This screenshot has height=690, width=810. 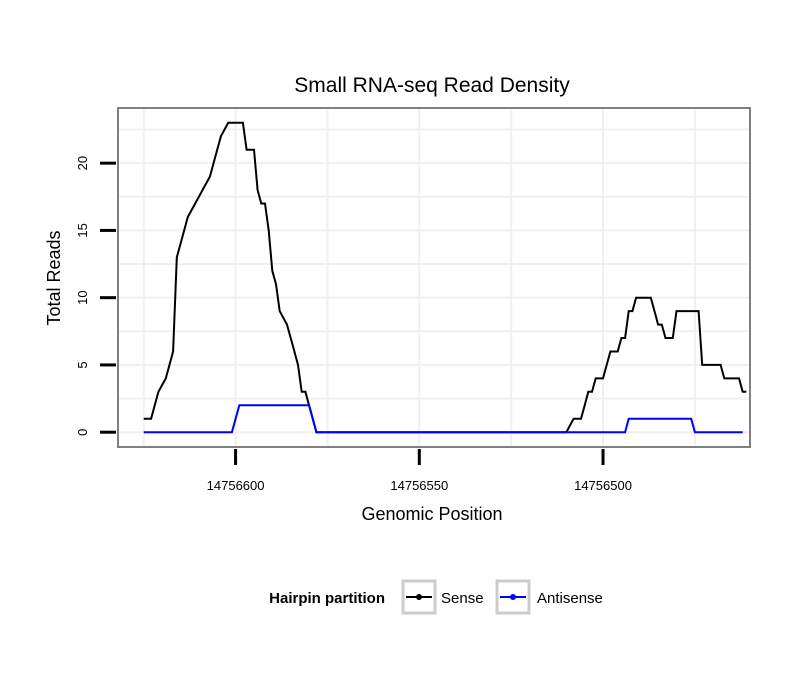 What do you see at coordinates (82, 364) in the screenshot?
I see `y-tick-label: 5` at bounding box center [82, 364].